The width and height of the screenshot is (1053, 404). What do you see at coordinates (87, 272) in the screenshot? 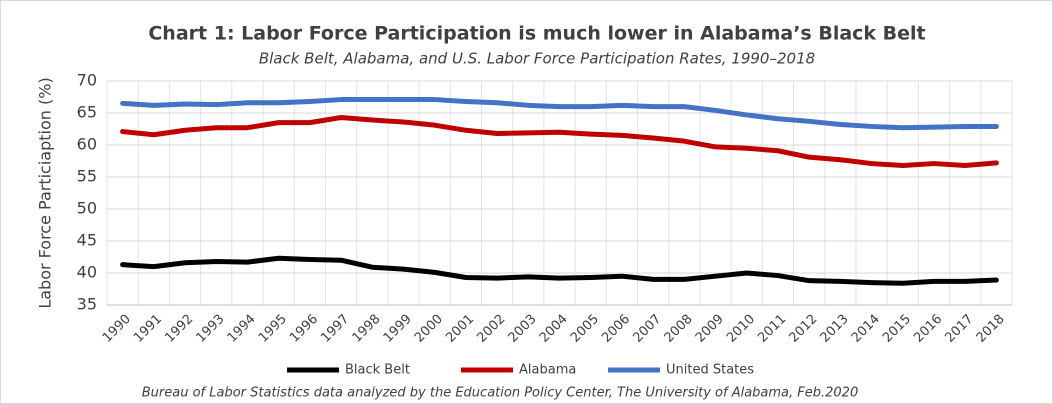
I see `y-tick-label: 40` at bounding box center [87, 272].